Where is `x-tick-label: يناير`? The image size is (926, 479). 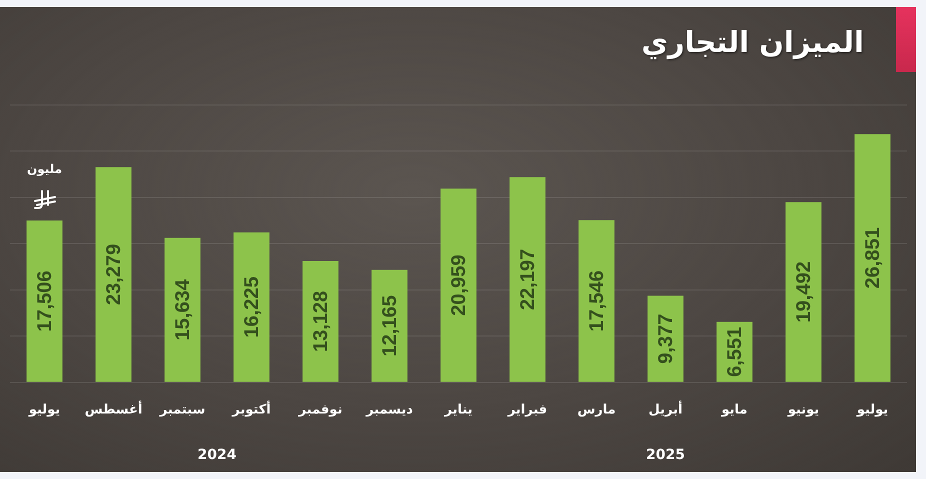
x-tick-label: يناير is located at coordinates (458, 410).